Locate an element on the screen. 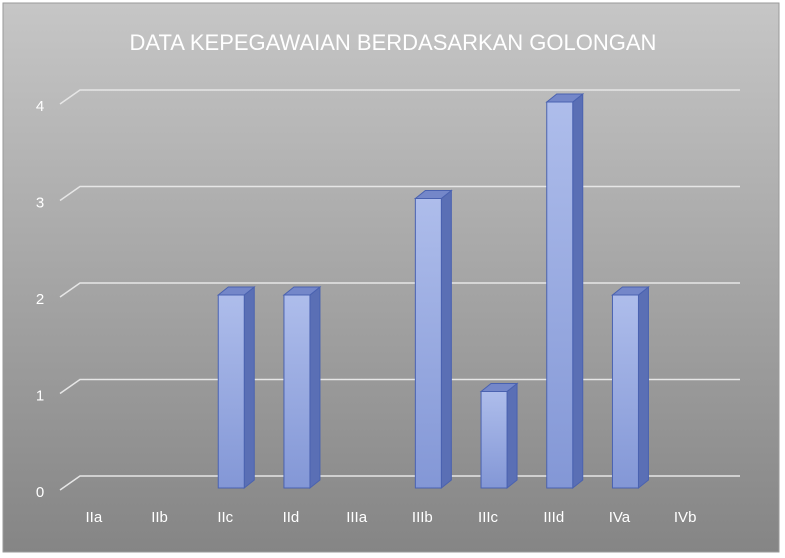  x-tick-label: IIIa is located at coordinates (357, 517).